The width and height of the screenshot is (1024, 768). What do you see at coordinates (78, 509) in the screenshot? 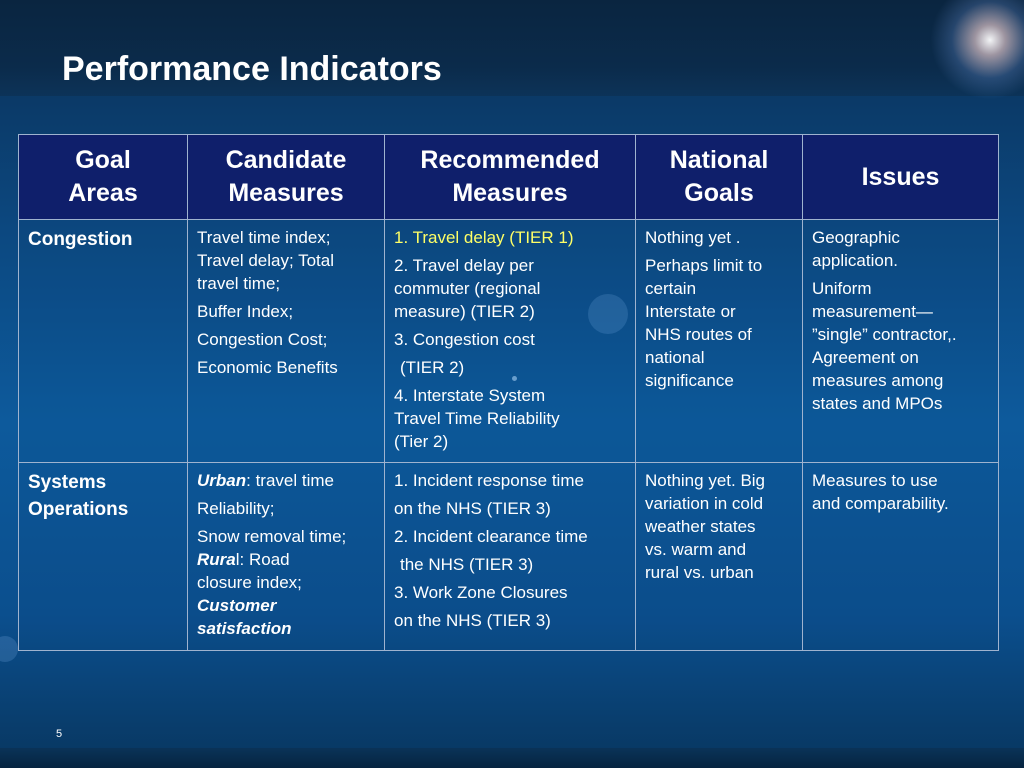
I see `goal-area-label: Operations` at bounding box center [78, 509].